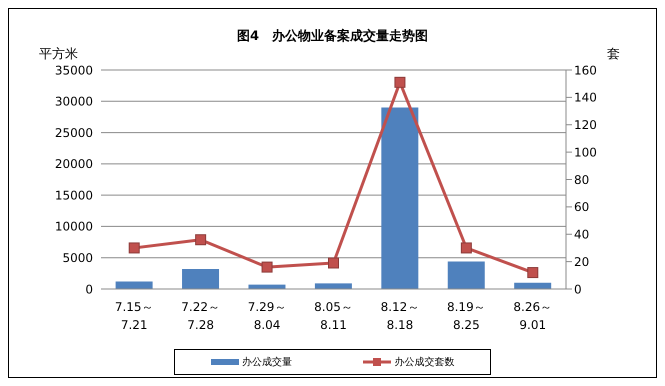 The width and height of the screenshot is (665, 386). Describe the element at coordinates (73, 133) in the screenshot. I see `y-tick-label: 25000` at that location.